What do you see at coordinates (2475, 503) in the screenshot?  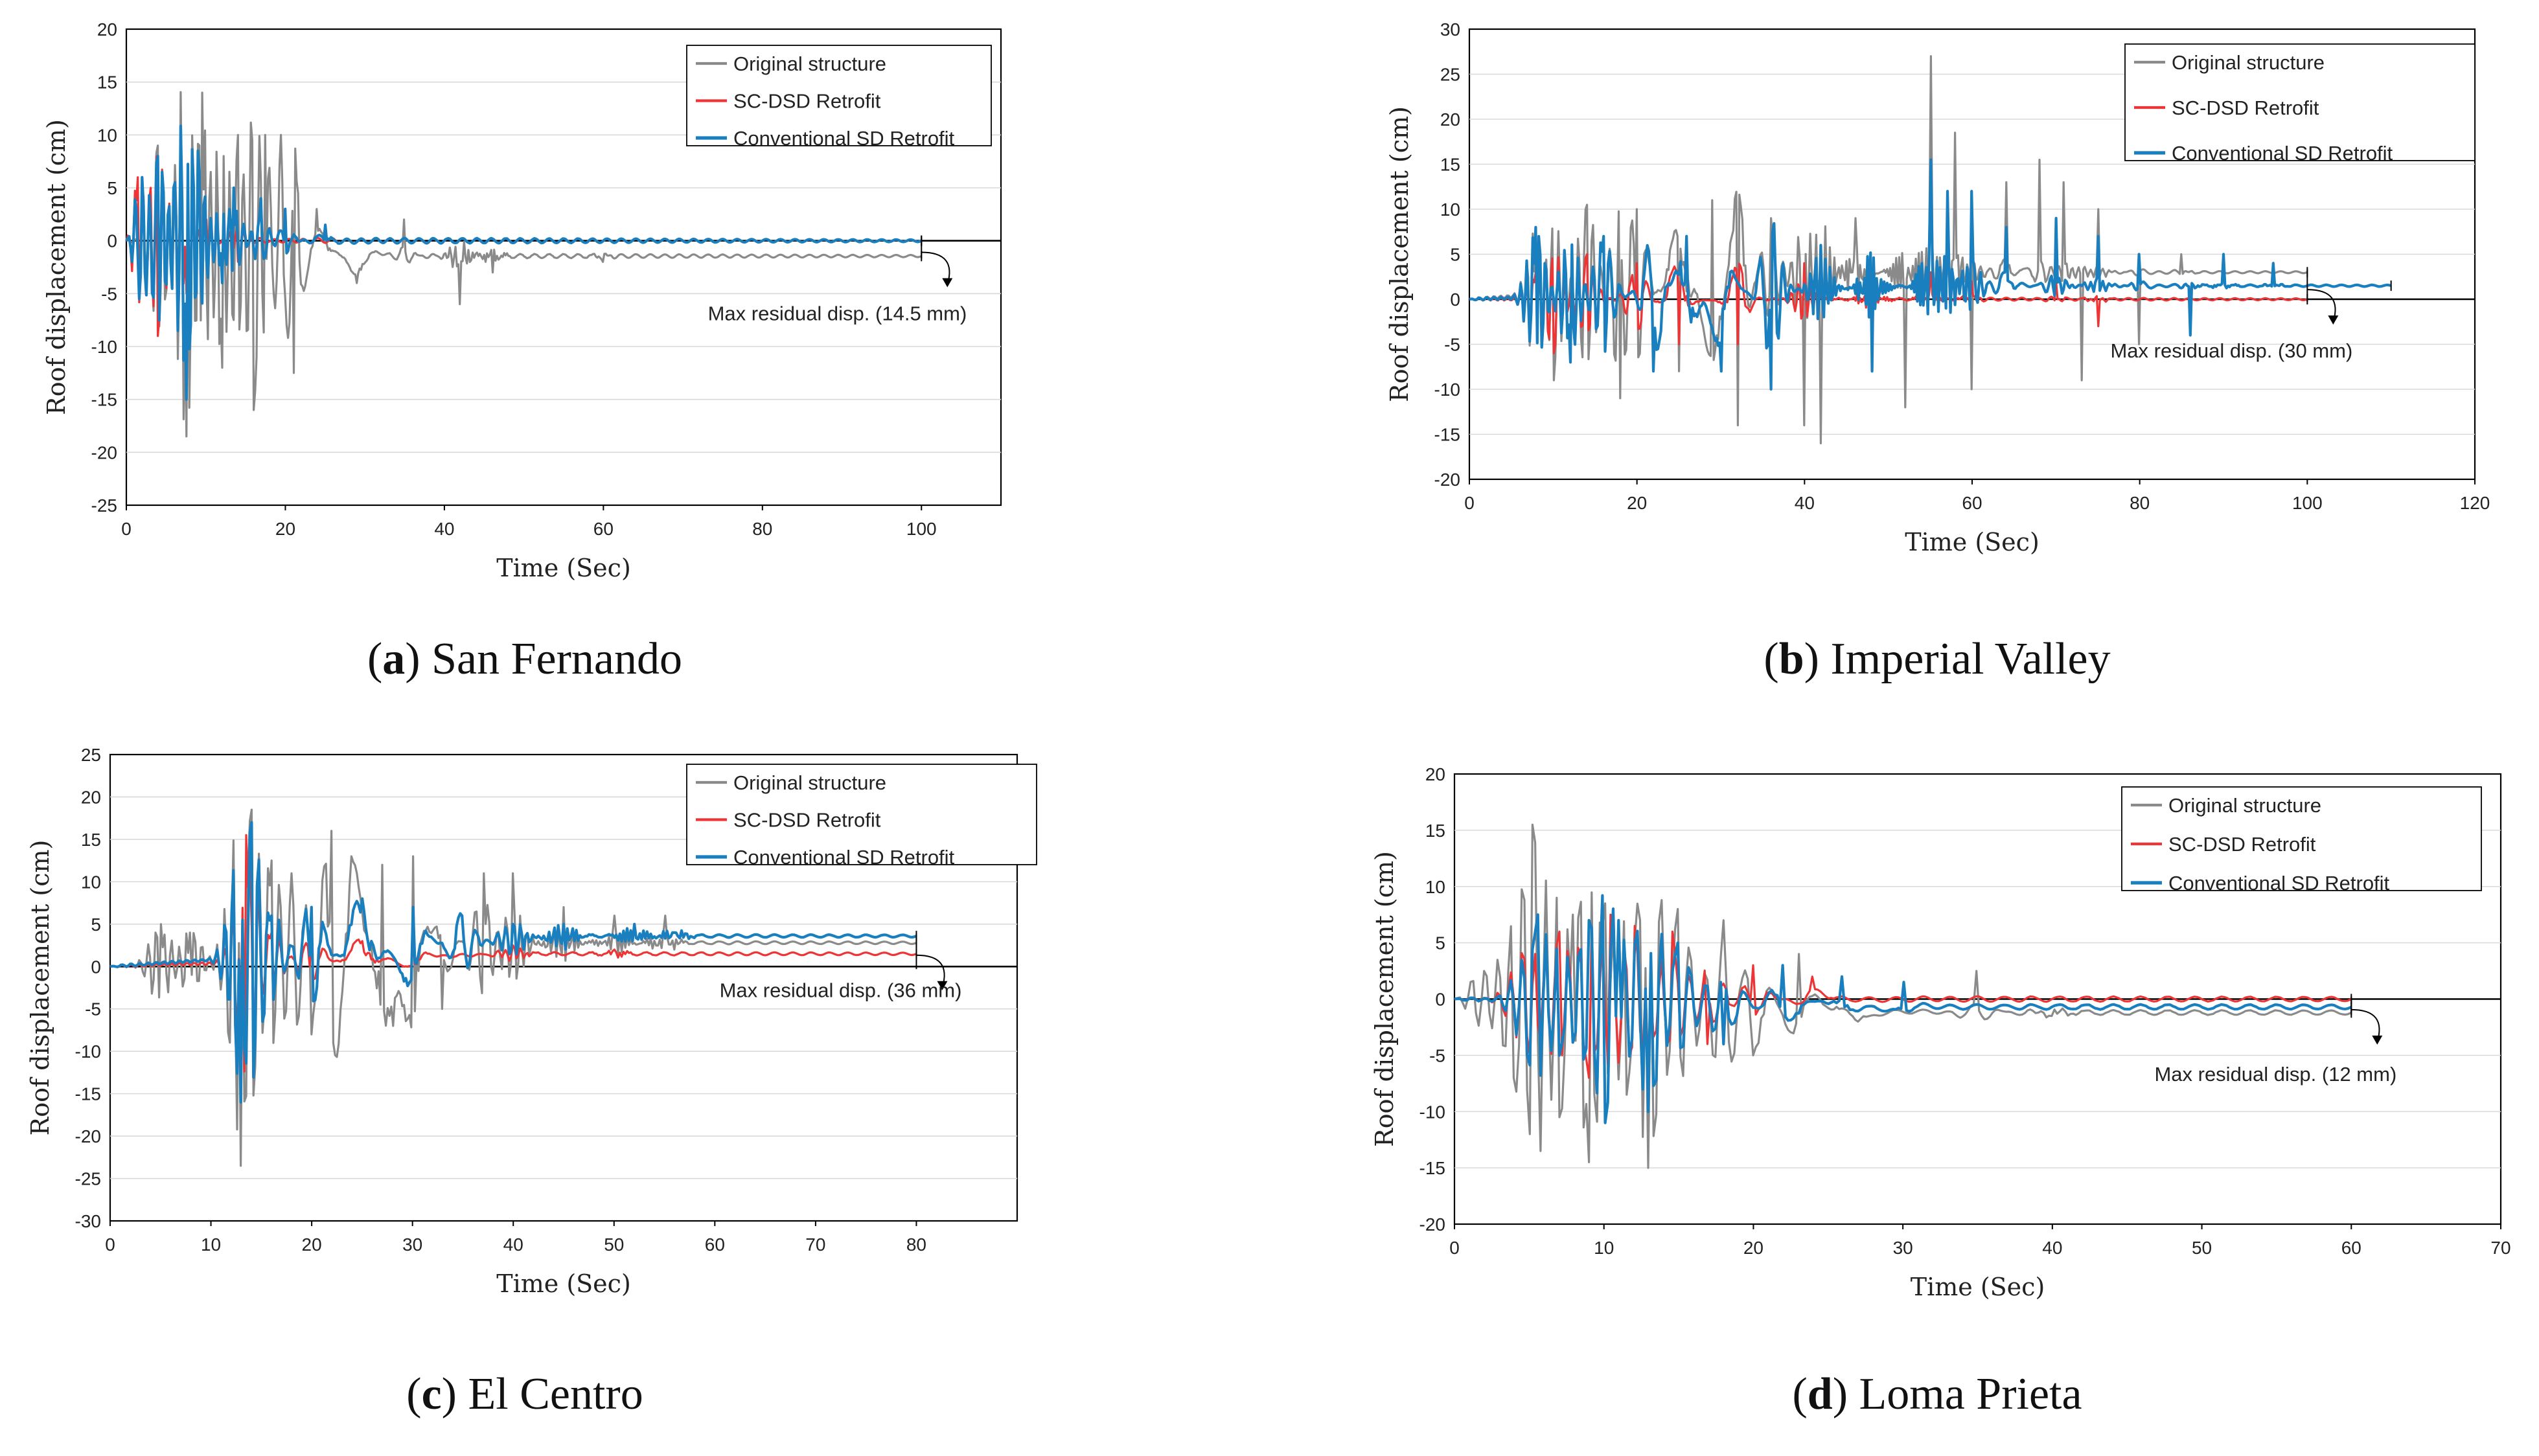 I see `x-tick-label: 120` at bounding box center [2475, 503].